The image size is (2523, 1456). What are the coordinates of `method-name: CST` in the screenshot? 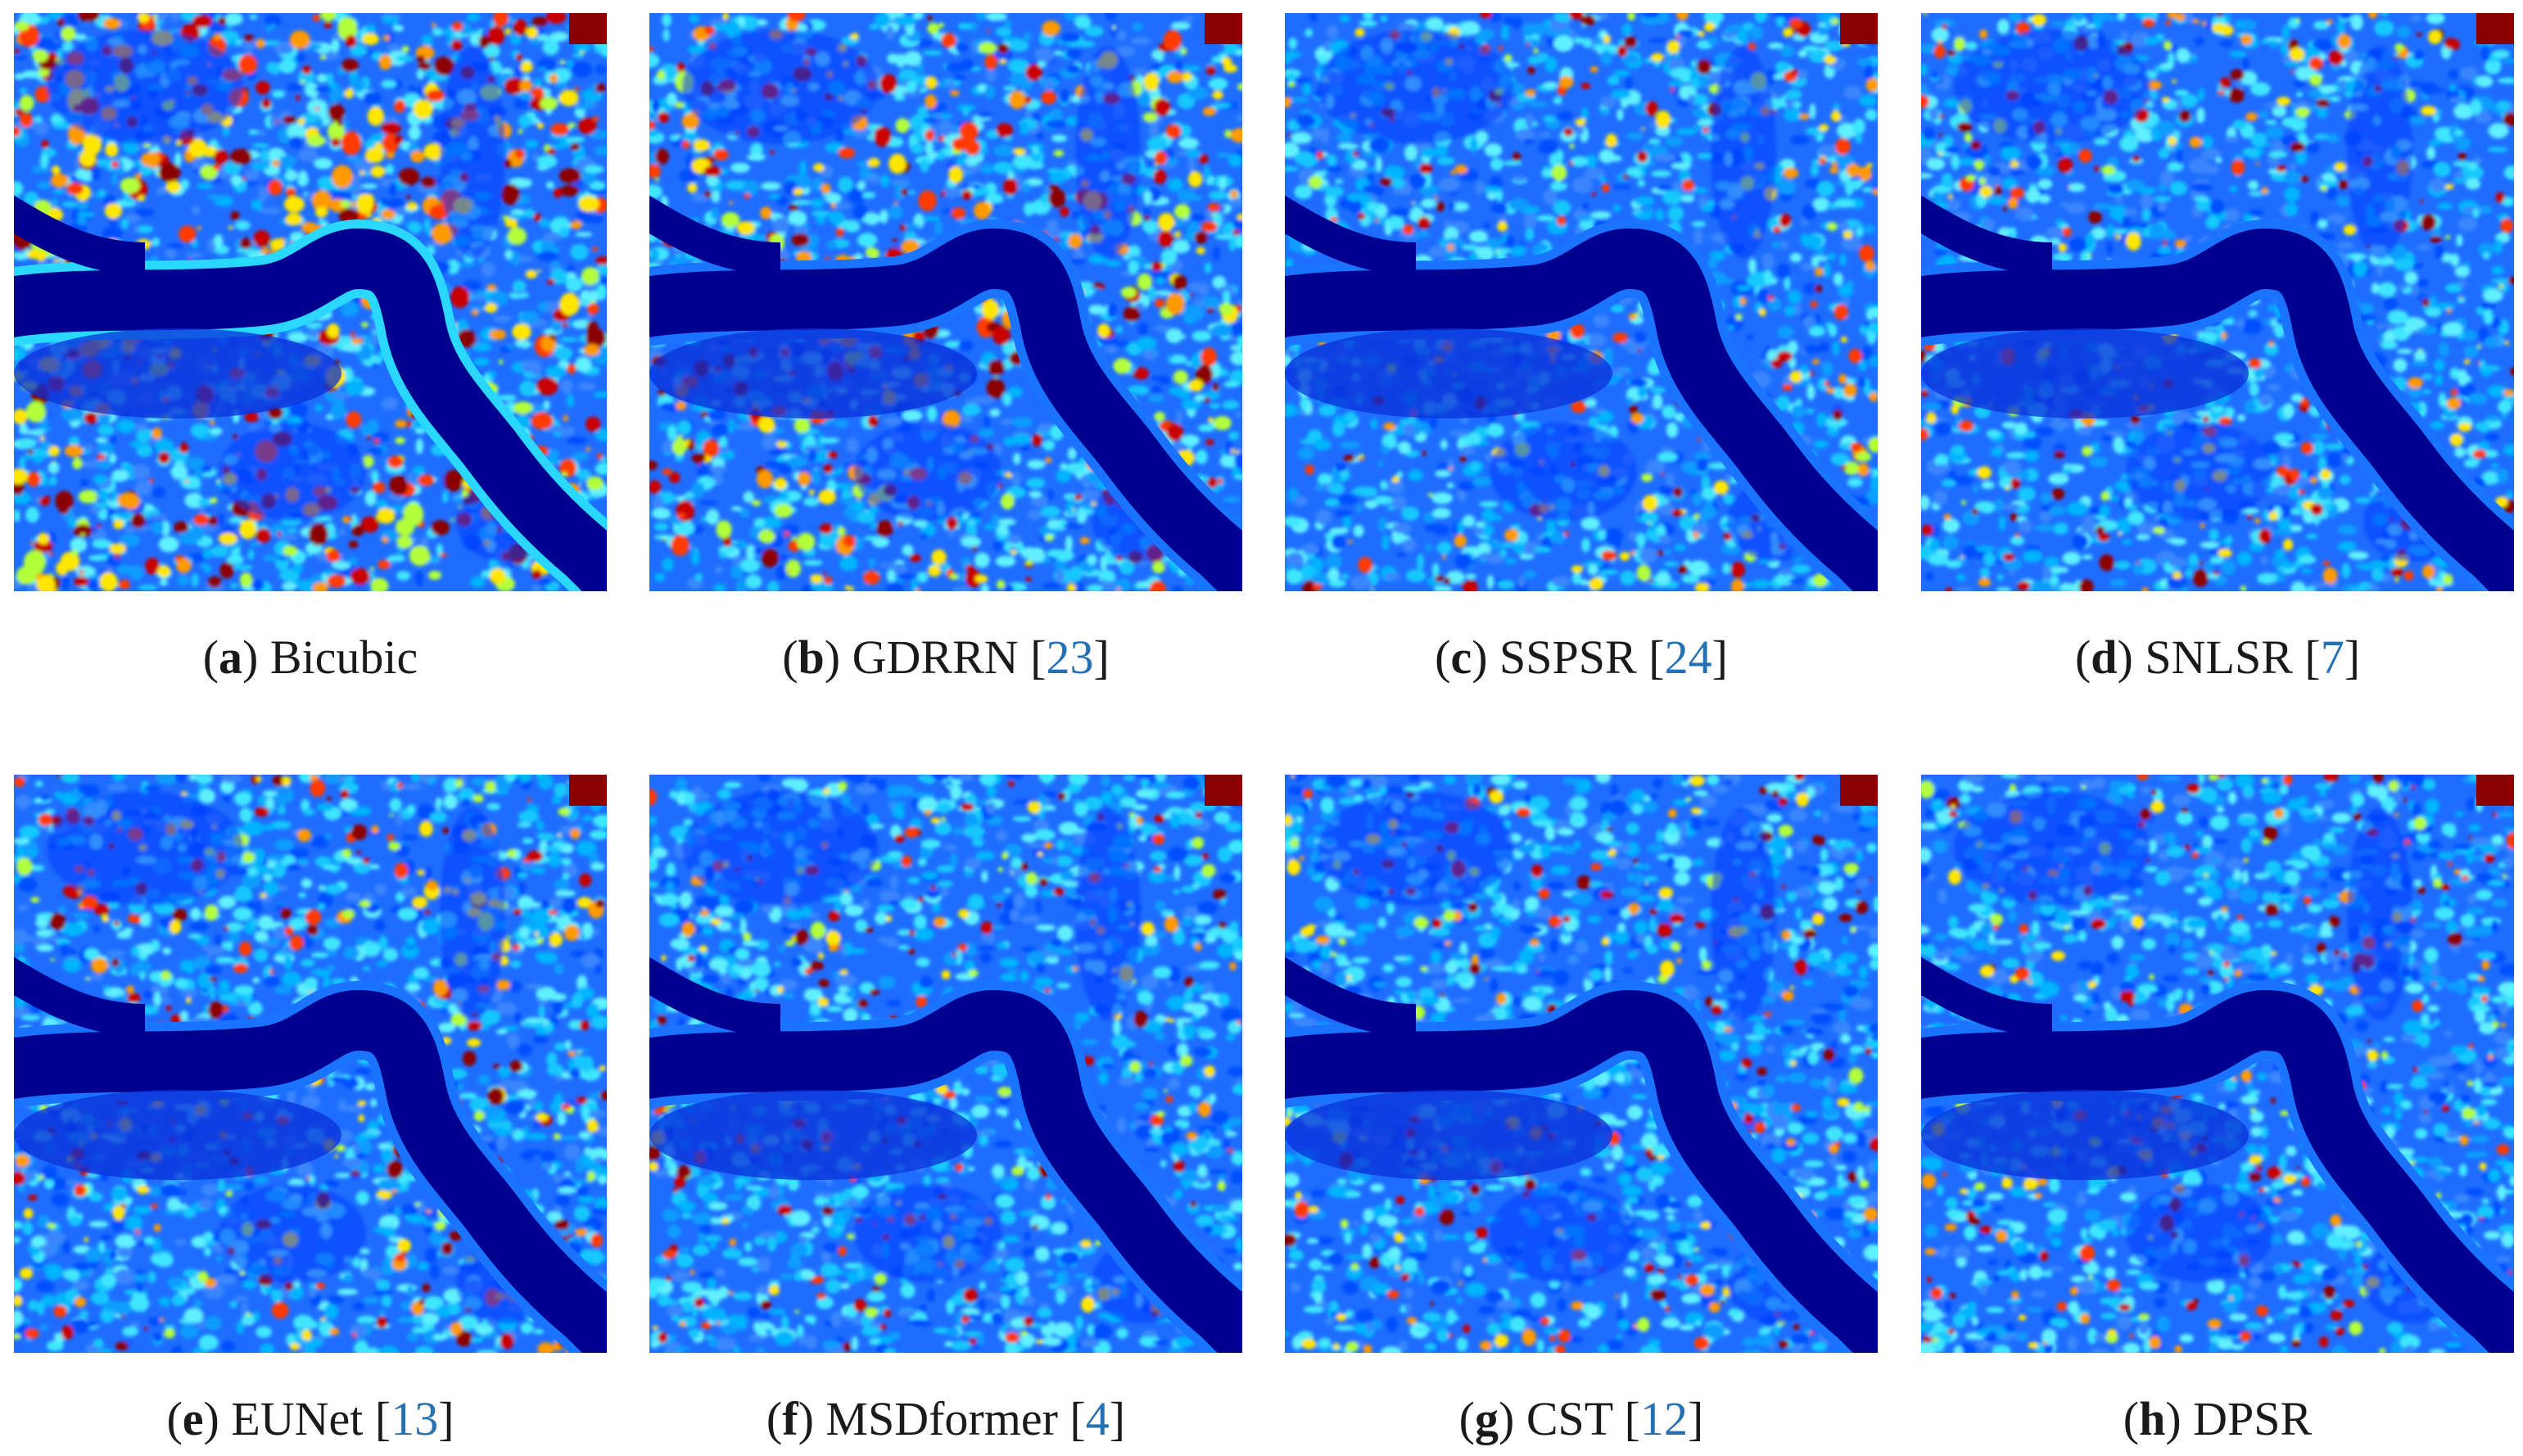 It's located at (1569, 1419).